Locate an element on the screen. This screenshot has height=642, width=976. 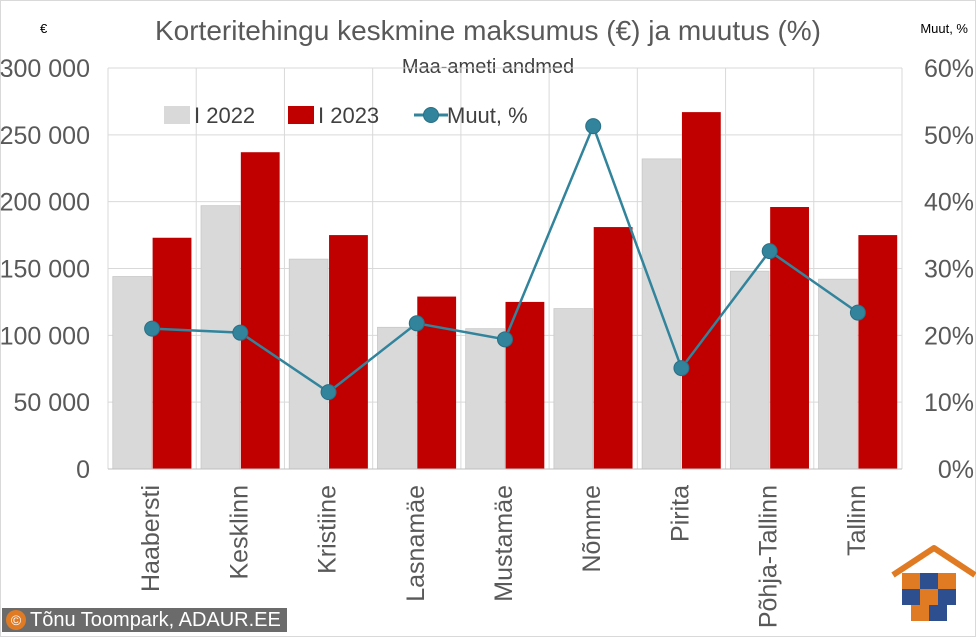
y-left-tick-label: 100 000 is located at coordinates (45, 336).